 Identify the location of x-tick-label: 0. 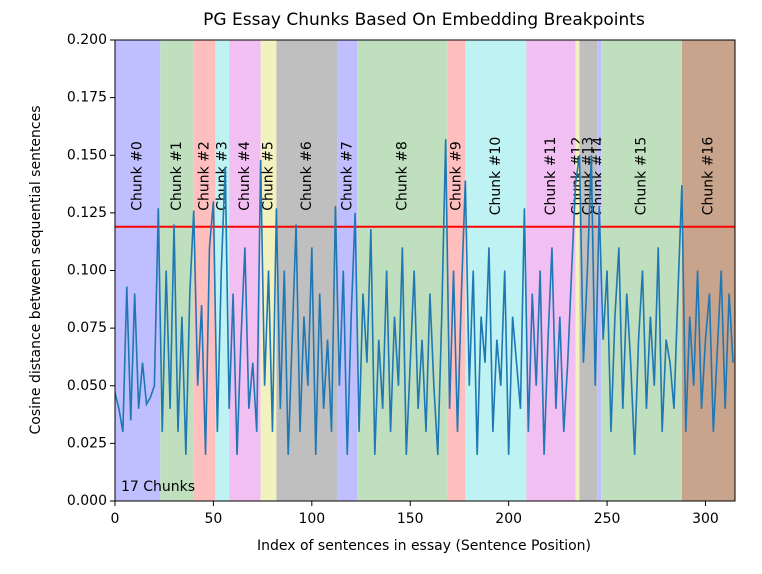
(115, 519).